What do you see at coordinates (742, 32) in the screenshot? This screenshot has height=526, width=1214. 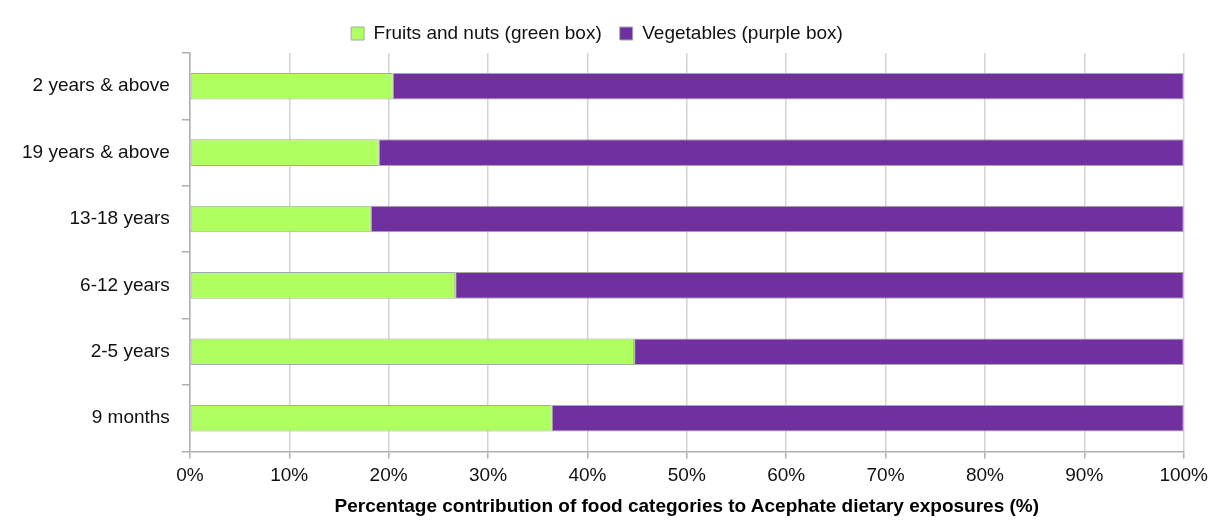 I see `legend-label: Vegetables (purple box)` at bounding box center [742, 32].